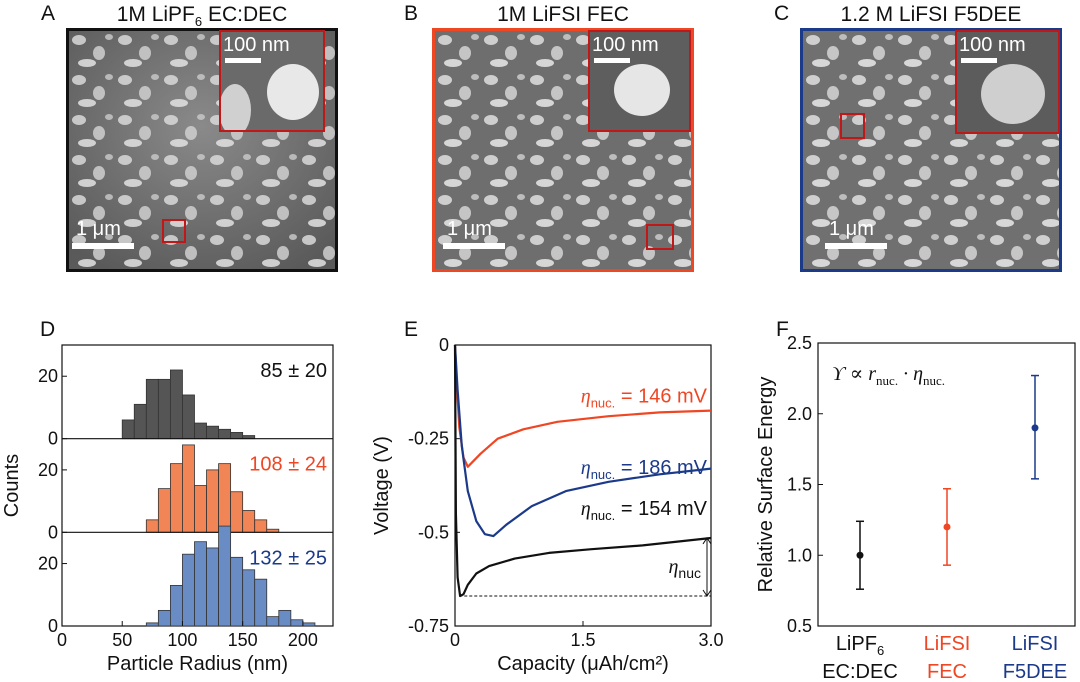 The image size is (1080, 682). I want to click on eta-arrow-head-bottom, so click(707, 593).